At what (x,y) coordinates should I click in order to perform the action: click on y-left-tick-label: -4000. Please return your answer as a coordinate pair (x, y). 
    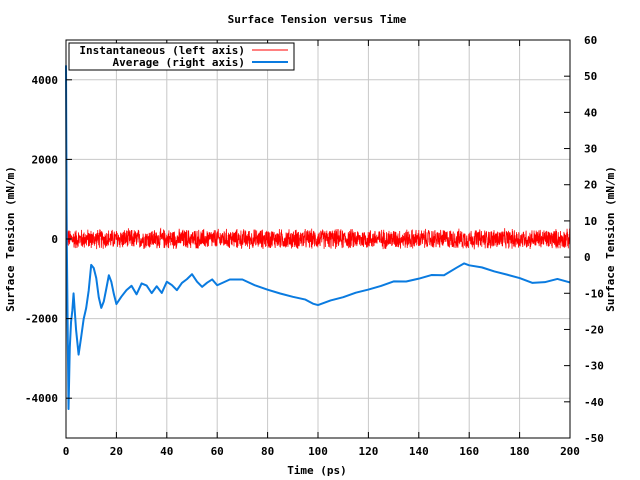
    Looking at the image, I should click on (41, 398).